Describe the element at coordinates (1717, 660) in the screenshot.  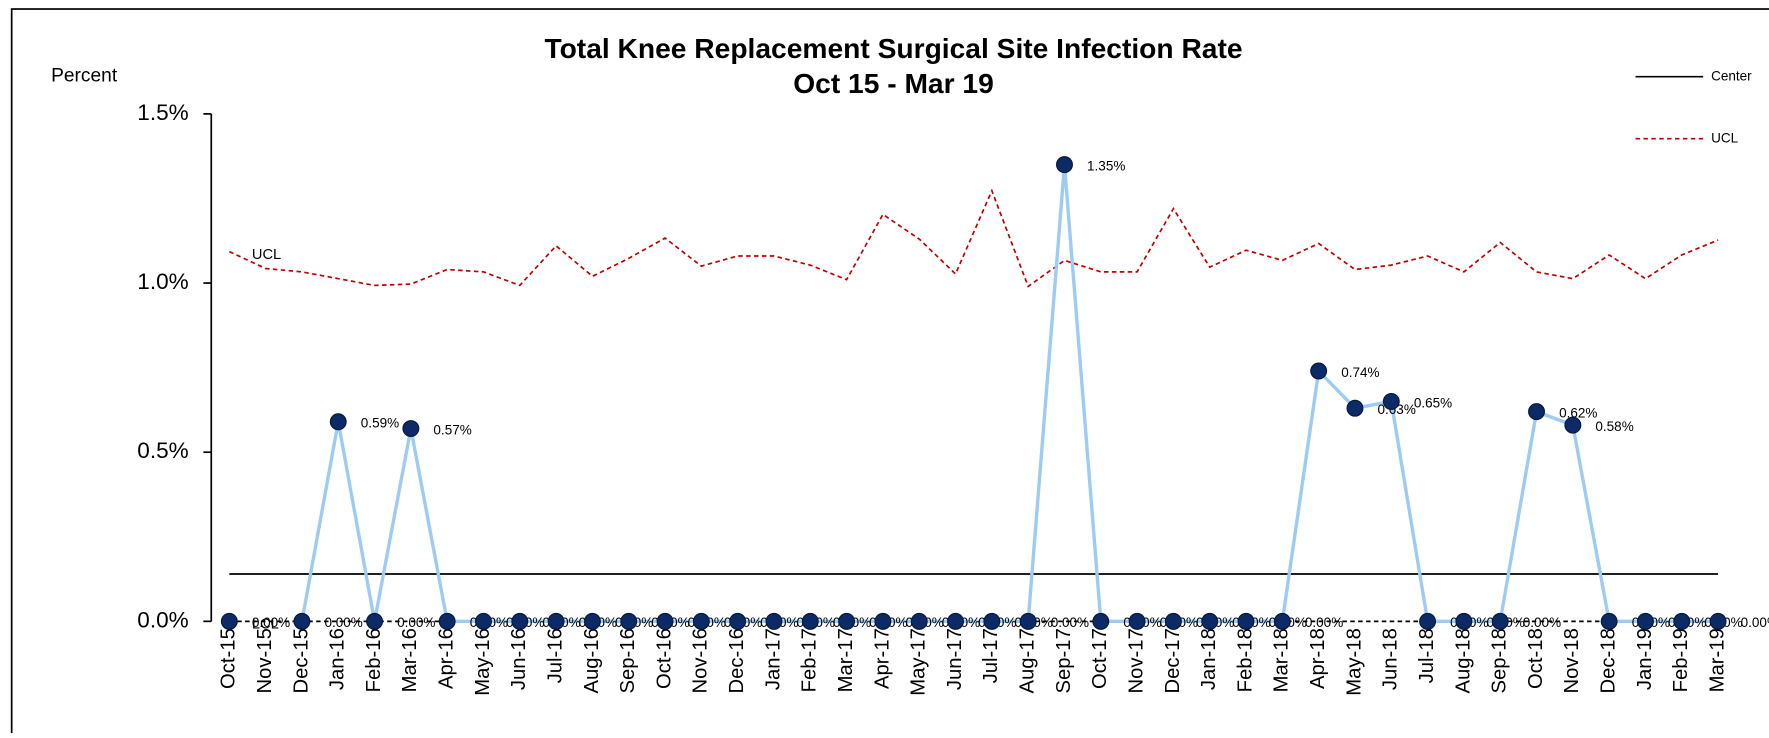
I see `x-tick-label: Mar-19` at that location.